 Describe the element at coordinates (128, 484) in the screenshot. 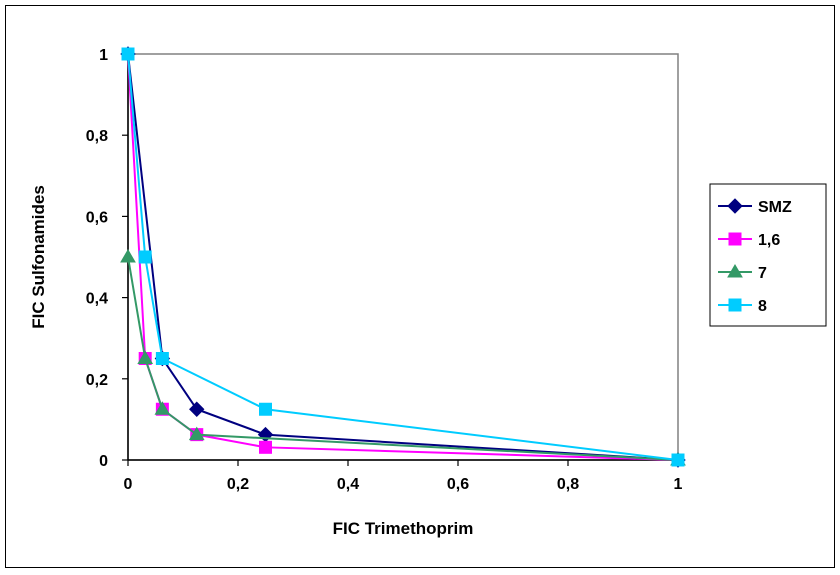

I see `x-tick-label: 0` at that location.